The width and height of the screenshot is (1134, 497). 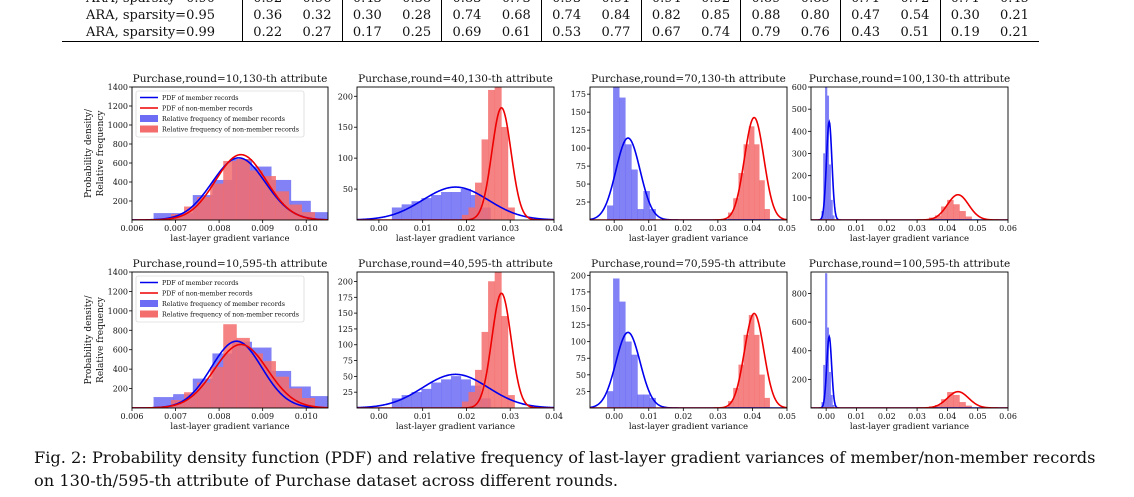 What do you see at coordinates (516, 15) in the screenshot?
I see `table-cell: 0.68` at bounding box center [516, 15].